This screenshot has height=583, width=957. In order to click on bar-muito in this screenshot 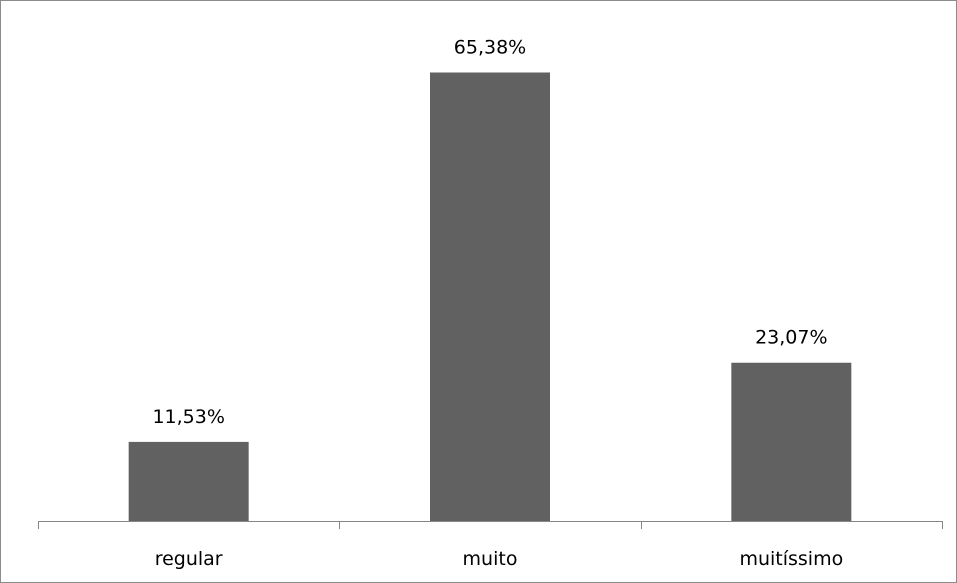, I will do `click(490, 297)`.